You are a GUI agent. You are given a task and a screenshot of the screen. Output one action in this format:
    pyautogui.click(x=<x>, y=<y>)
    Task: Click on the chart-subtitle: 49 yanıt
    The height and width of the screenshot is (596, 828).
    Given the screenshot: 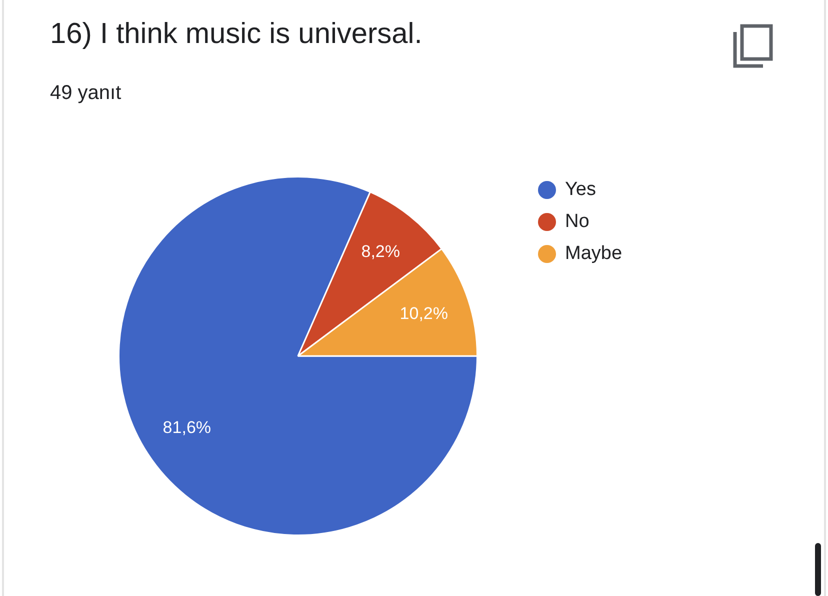 What is the action you would take?
    pyautogui.click(x=86, y=93)
    